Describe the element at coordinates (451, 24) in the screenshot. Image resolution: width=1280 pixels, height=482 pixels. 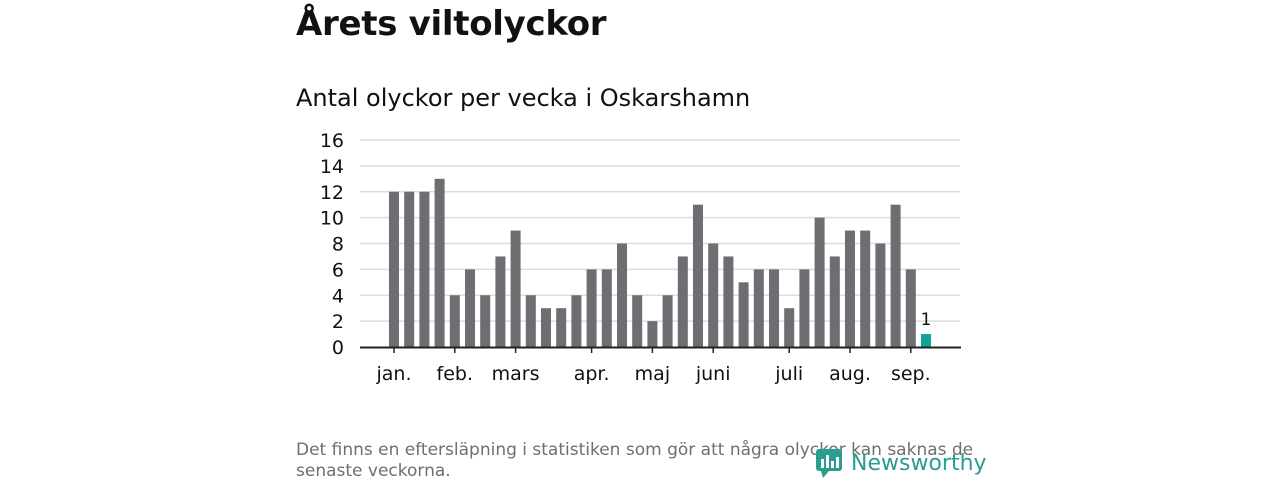
I see `chart-title: Årets viltolyckor` at that location.